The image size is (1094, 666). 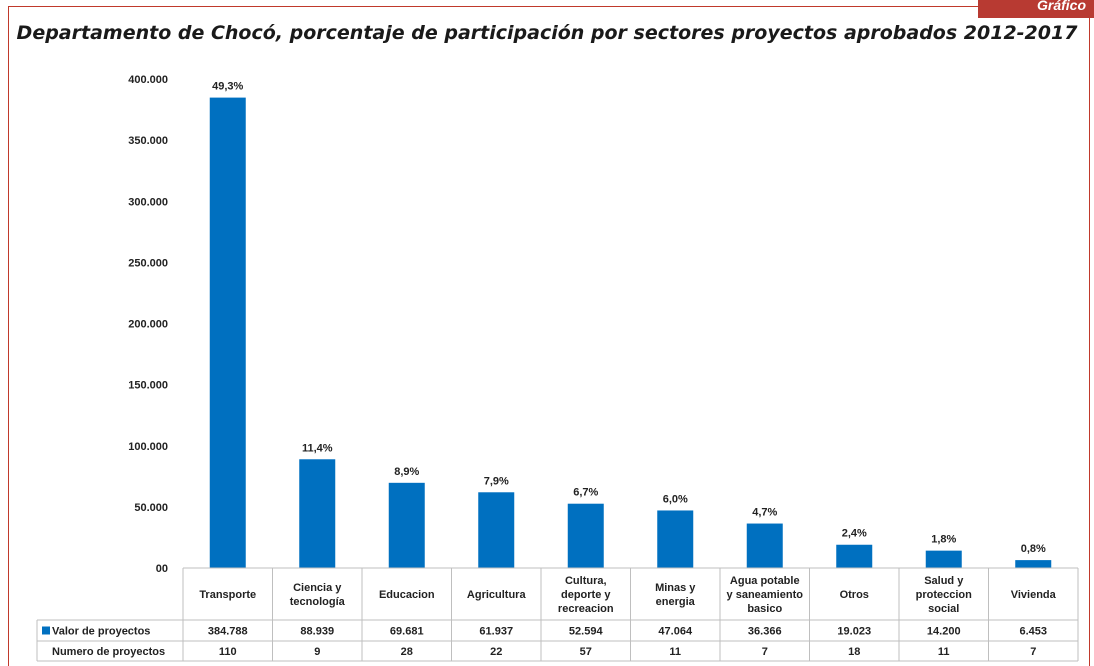 What do you see at coordinates (854, 632) in the screenshot?
I see `table-cell: 19.023` at bounding box center [854, 632].